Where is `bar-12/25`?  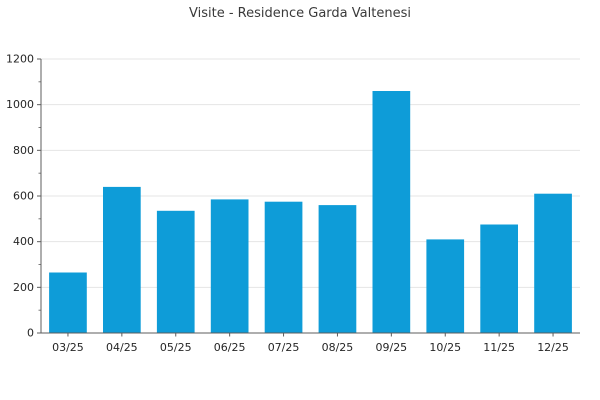
bar-12/25 is located at coordinates (553, 263).